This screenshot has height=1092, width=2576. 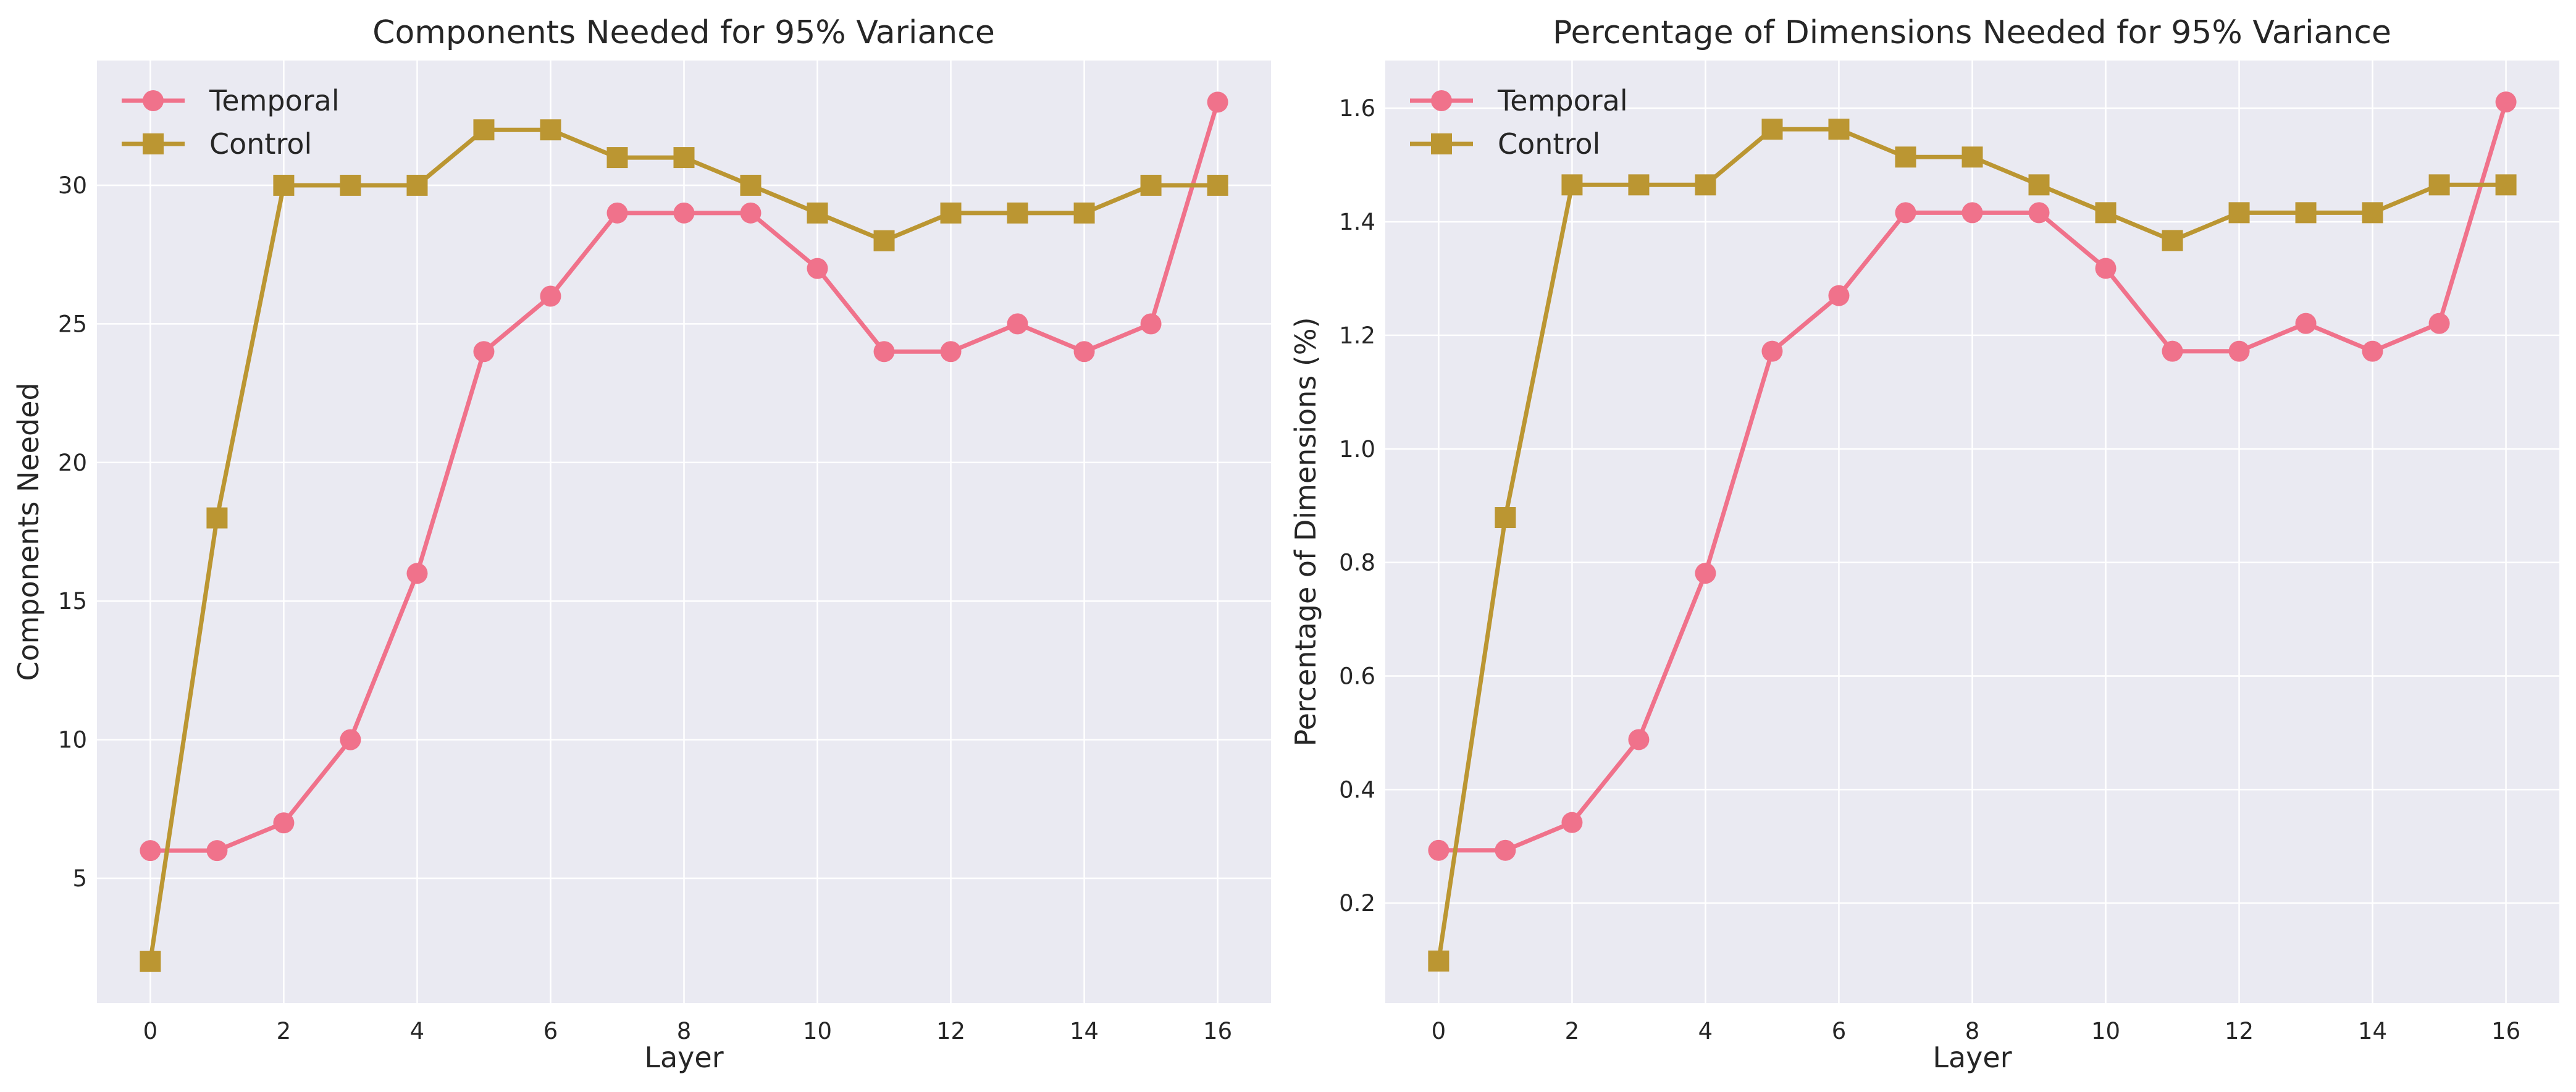 I want to click on chart-title: Components Needed for 95% Variance, so click(x=683, y=32).